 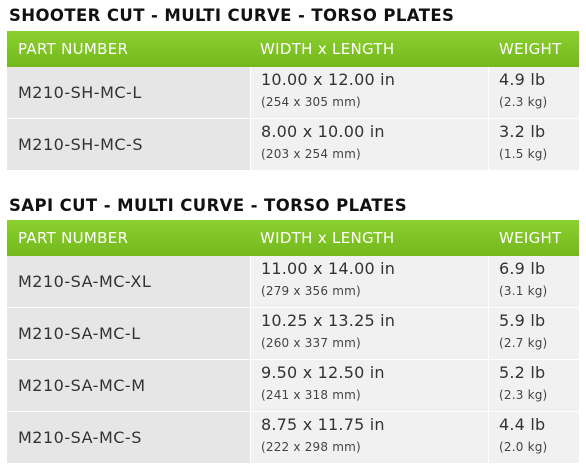 What do you see at coordinates (522, 131) in the screenshot?
I see `weight-lb: 3.2 lb` at bounding box center [522, 131].